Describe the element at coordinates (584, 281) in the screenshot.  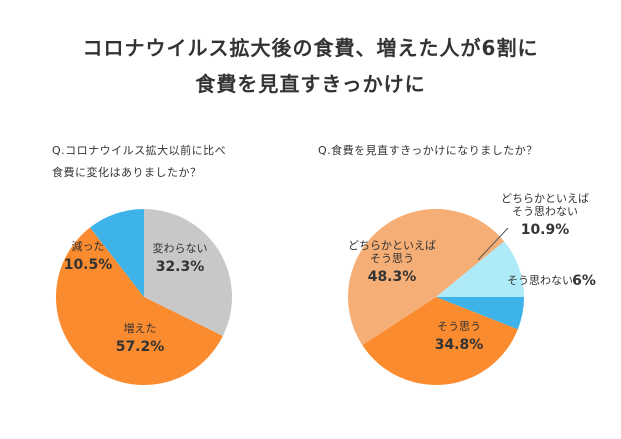
I see `chart-2-slice-1-value: 6%` at that location.